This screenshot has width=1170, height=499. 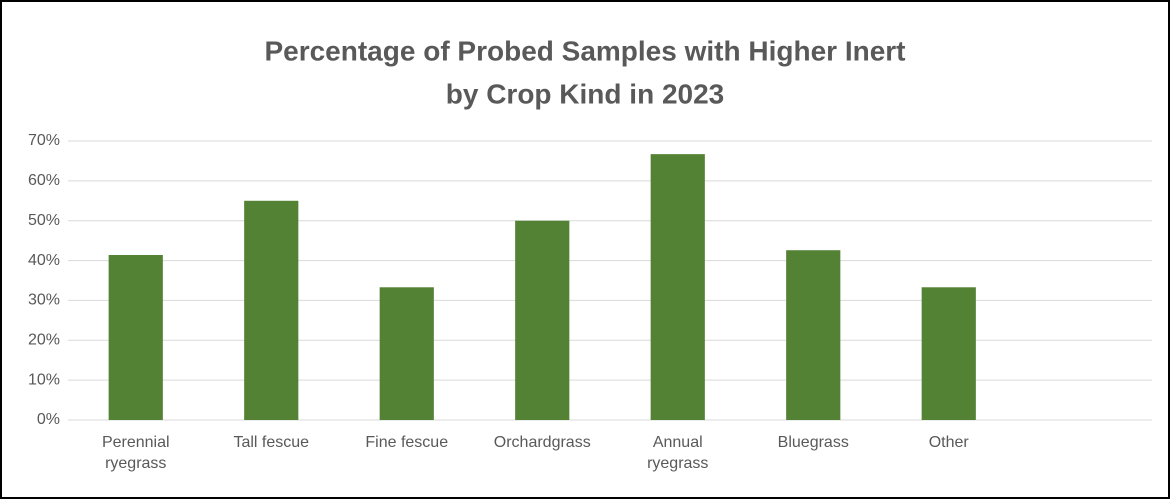 I want to click on y-tick-label: 40%, so click(x=44, y=260).